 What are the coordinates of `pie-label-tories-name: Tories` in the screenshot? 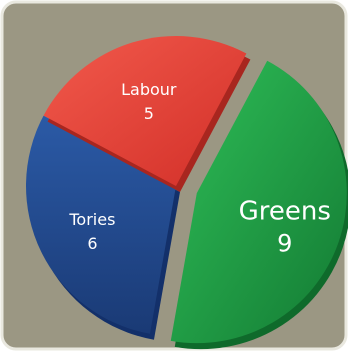 It's located at (91, 219).